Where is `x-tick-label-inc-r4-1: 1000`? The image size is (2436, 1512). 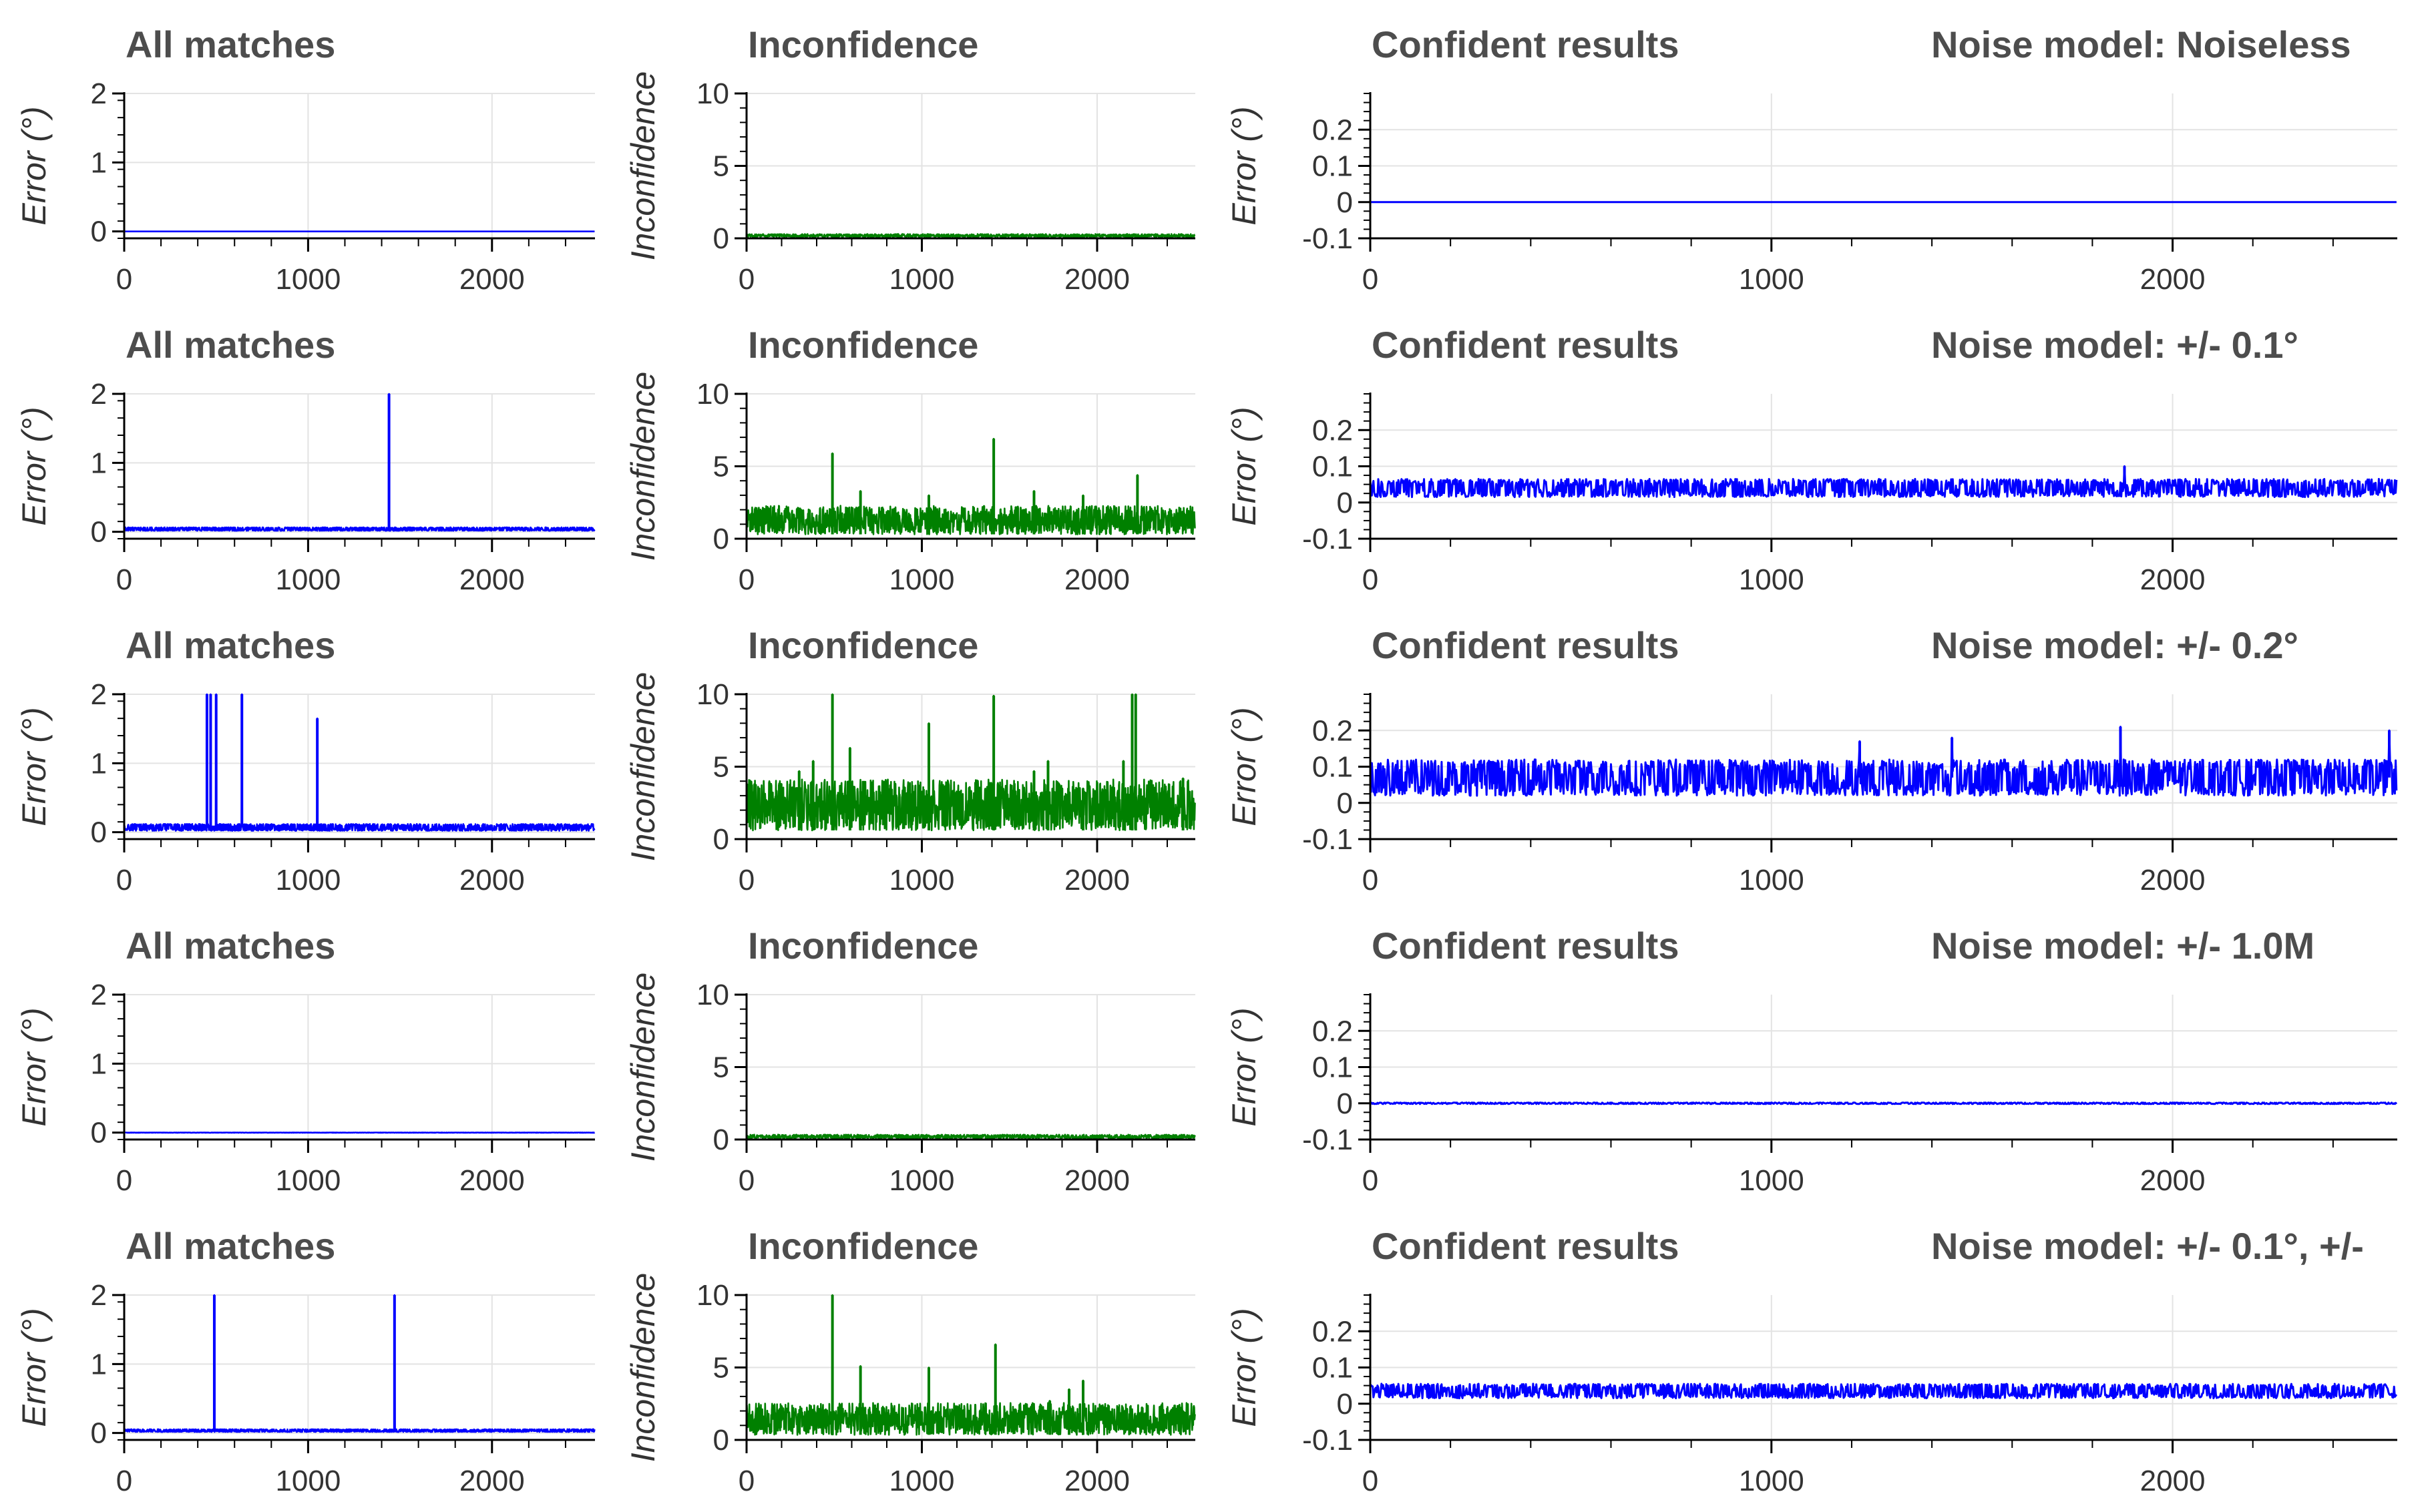
x-tick-label-inc-r4-1: 1000 is located at coordinates (922, 1180).